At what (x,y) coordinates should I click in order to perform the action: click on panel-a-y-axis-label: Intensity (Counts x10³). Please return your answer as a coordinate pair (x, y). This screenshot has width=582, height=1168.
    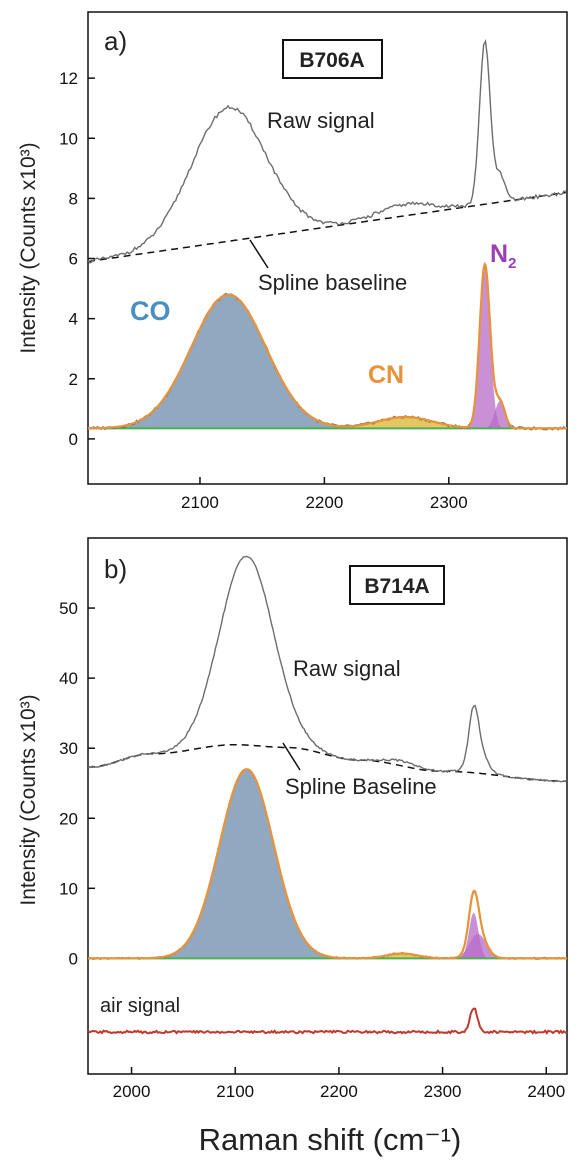
    Looking at the image, I should click on (28, 247).